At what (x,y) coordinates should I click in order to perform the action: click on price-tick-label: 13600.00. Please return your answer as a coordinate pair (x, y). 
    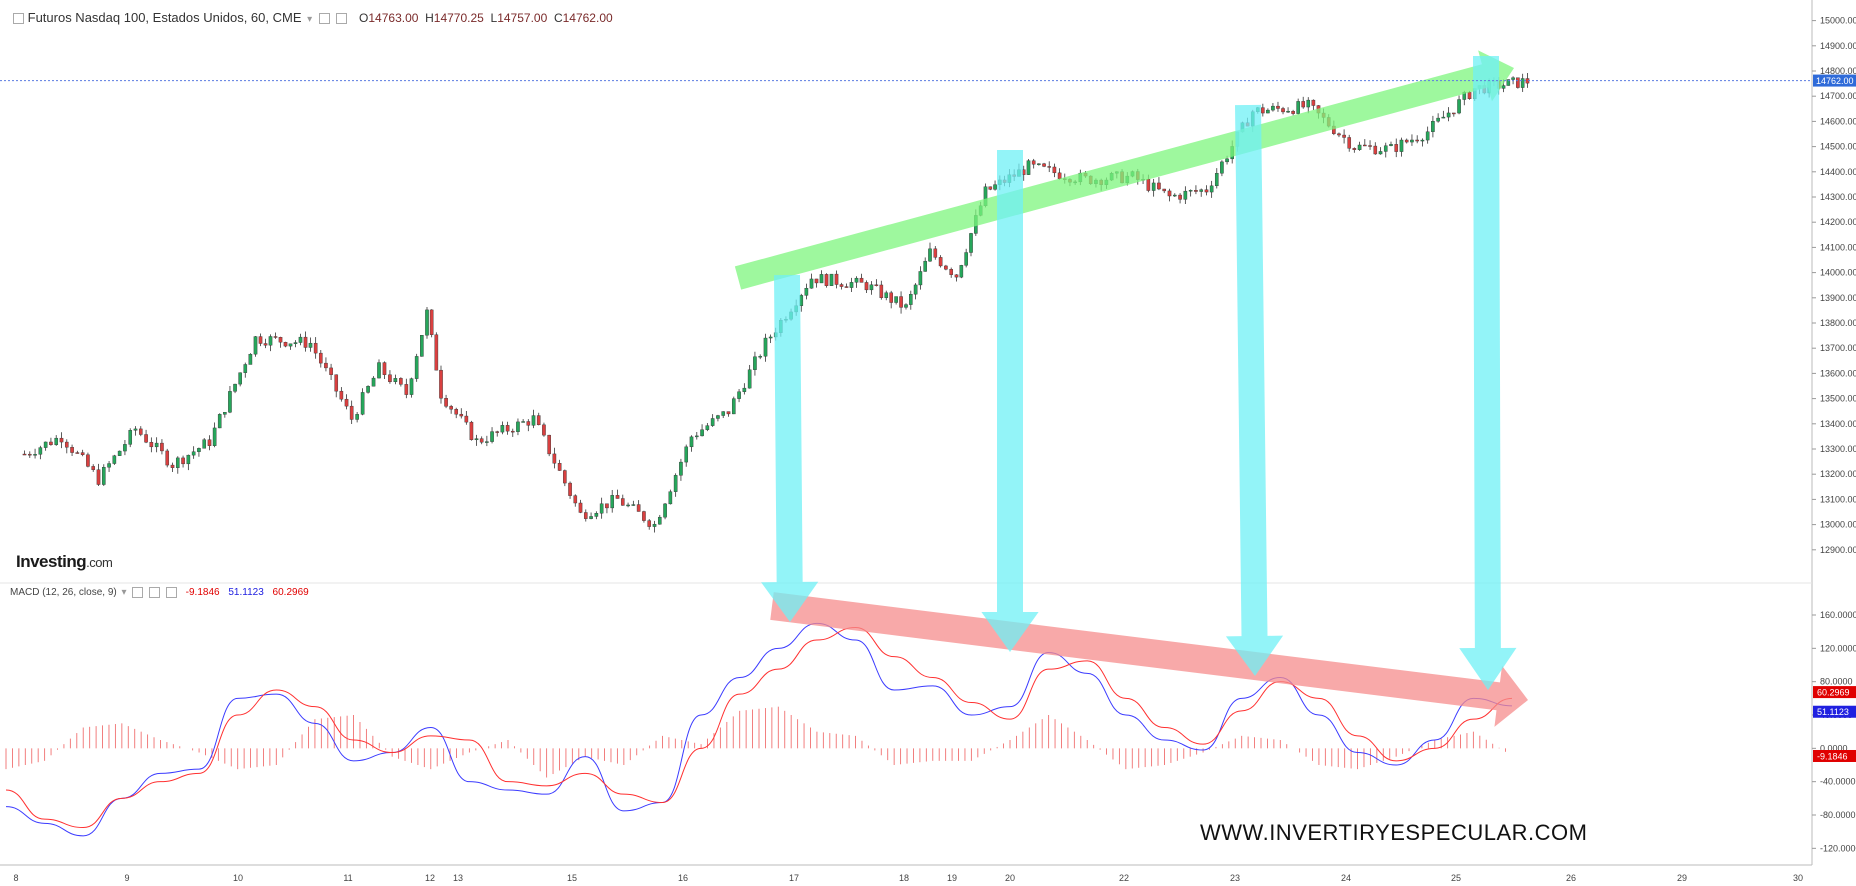
    Looking at the image, I should click on (1838, 373).